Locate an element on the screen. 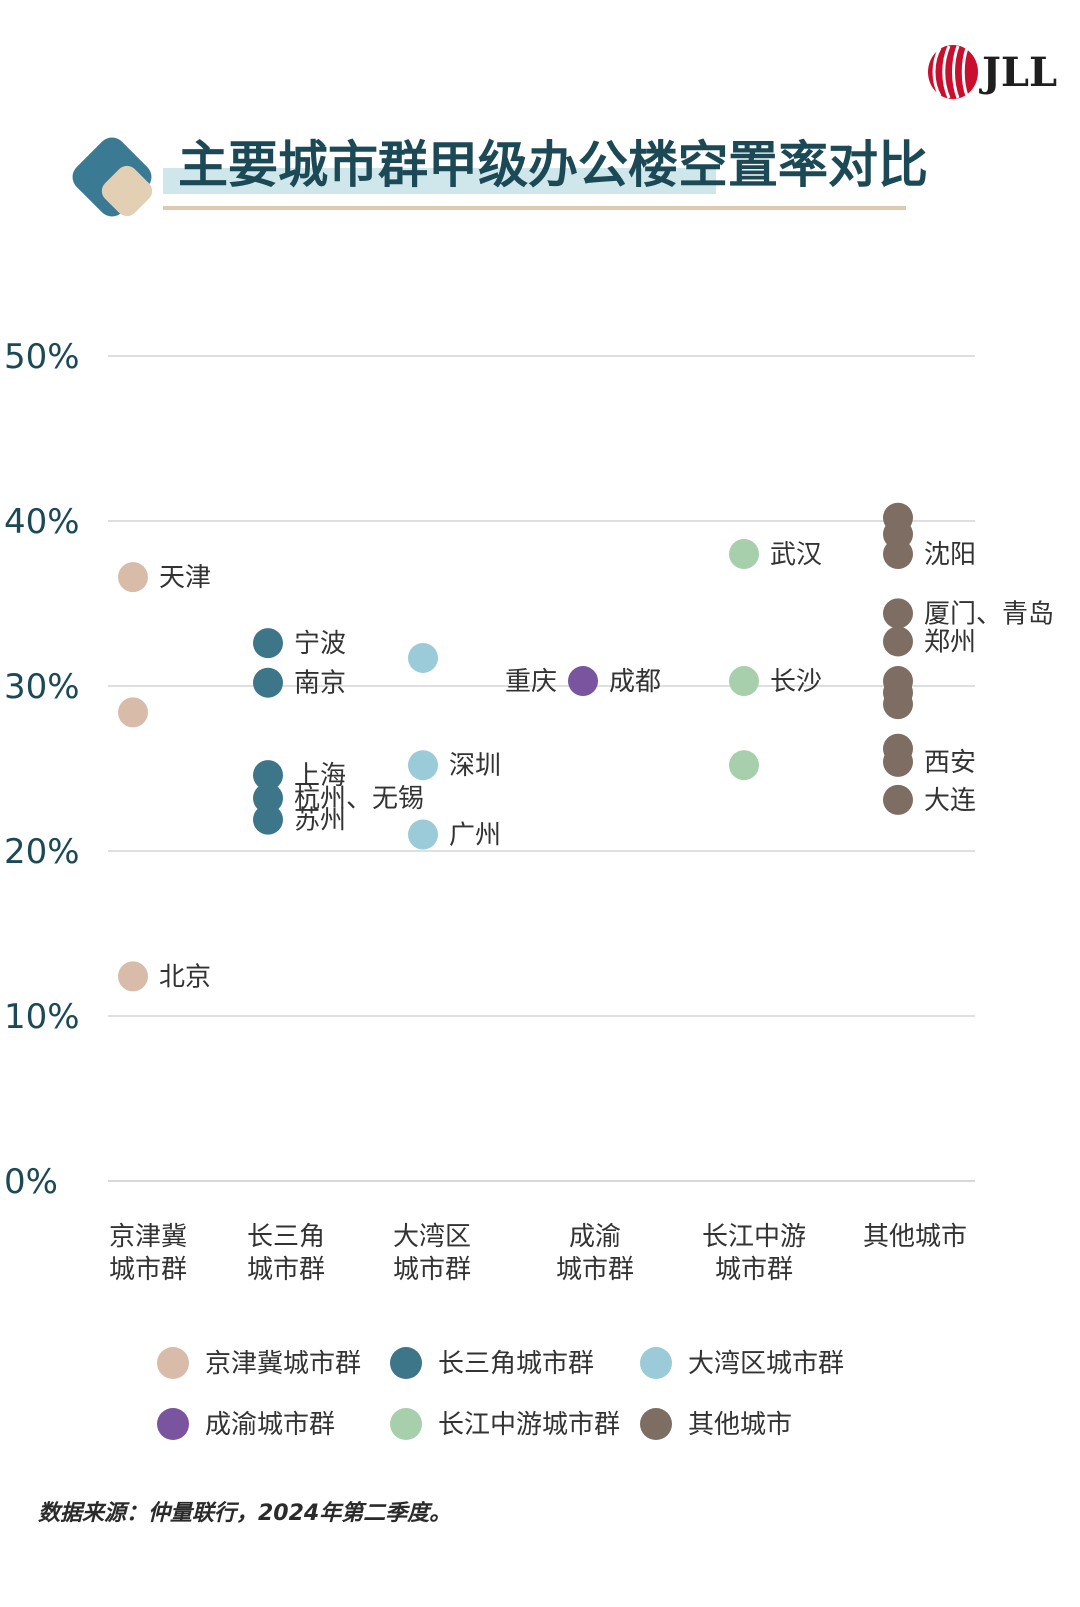 This screenshot has width=1080, height=1607. source-note: 数据来源：仲量联行，2024年第二季度。 is located at coordinates (244, 1513).